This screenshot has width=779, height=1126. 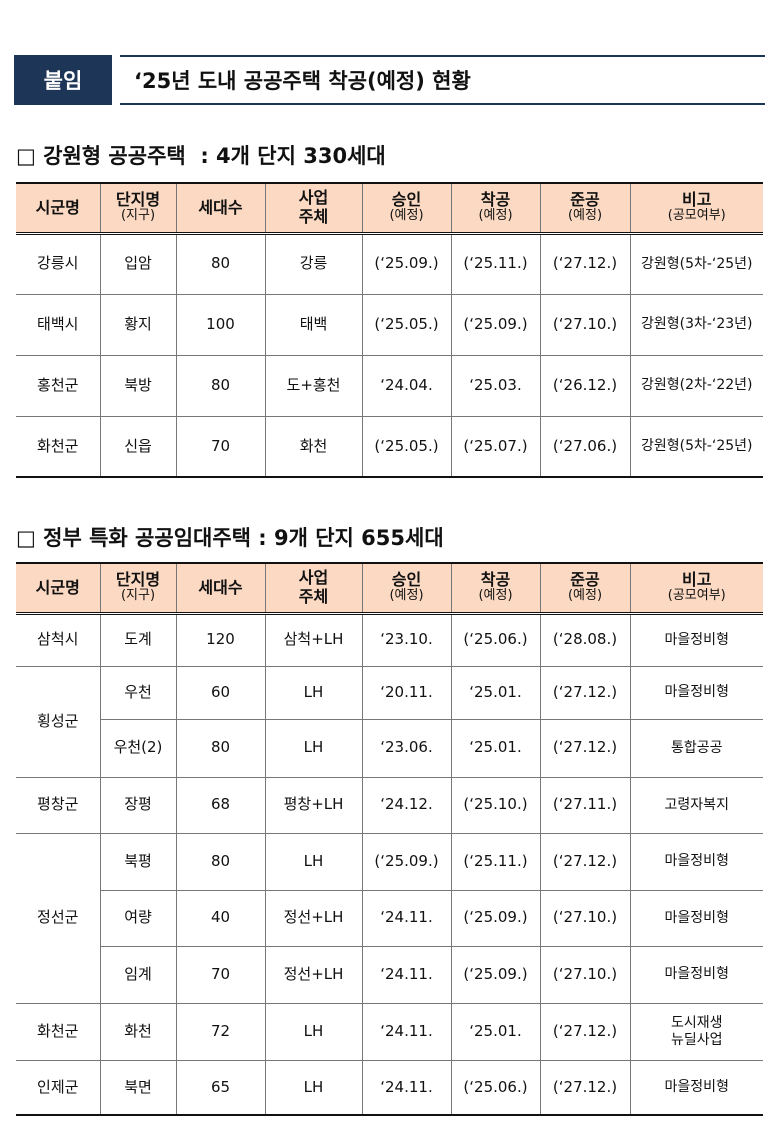 I want to click on data-row: 우천(2) 80 LH ‘23.06. ‘25.01. (‘27.12.) 통합공공, so click(x=389, y=748).